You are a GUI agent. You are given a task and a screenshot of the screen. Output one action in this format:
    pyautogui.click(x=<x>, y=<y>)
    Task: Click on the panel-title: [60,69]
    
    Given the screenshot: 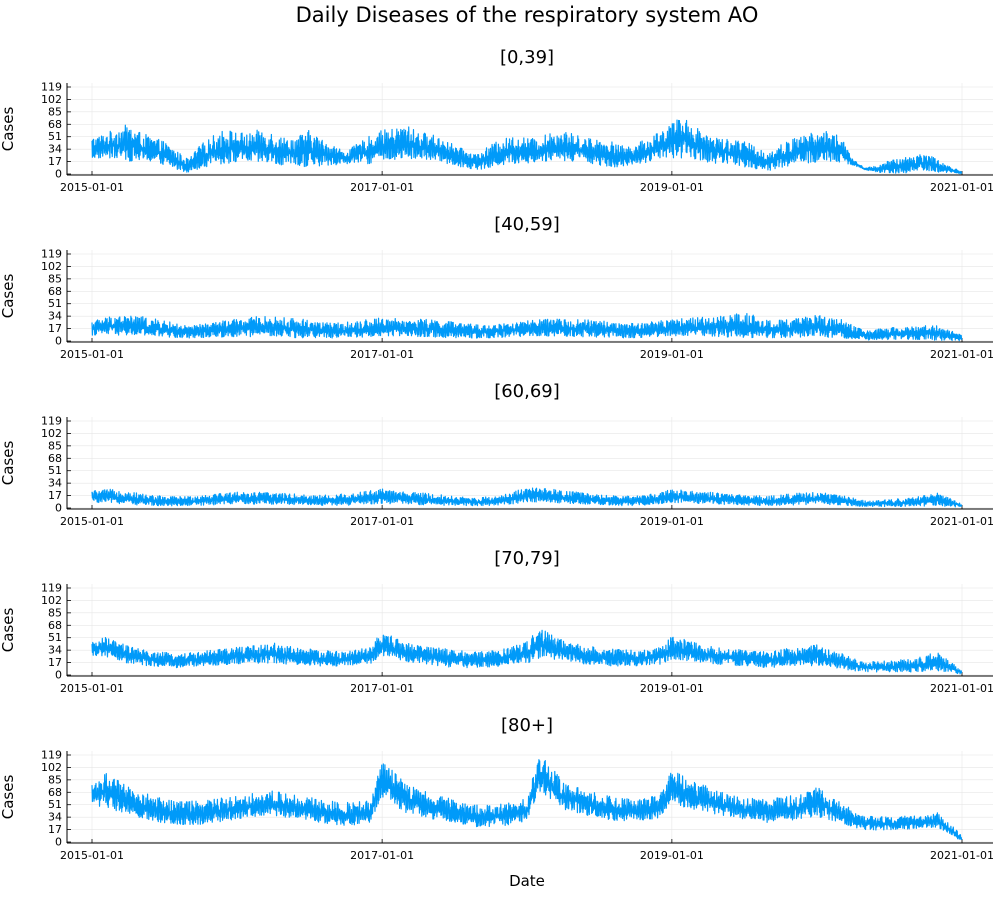 What is the action you would take?
    pyautogui.click(x=527, y=391)
    